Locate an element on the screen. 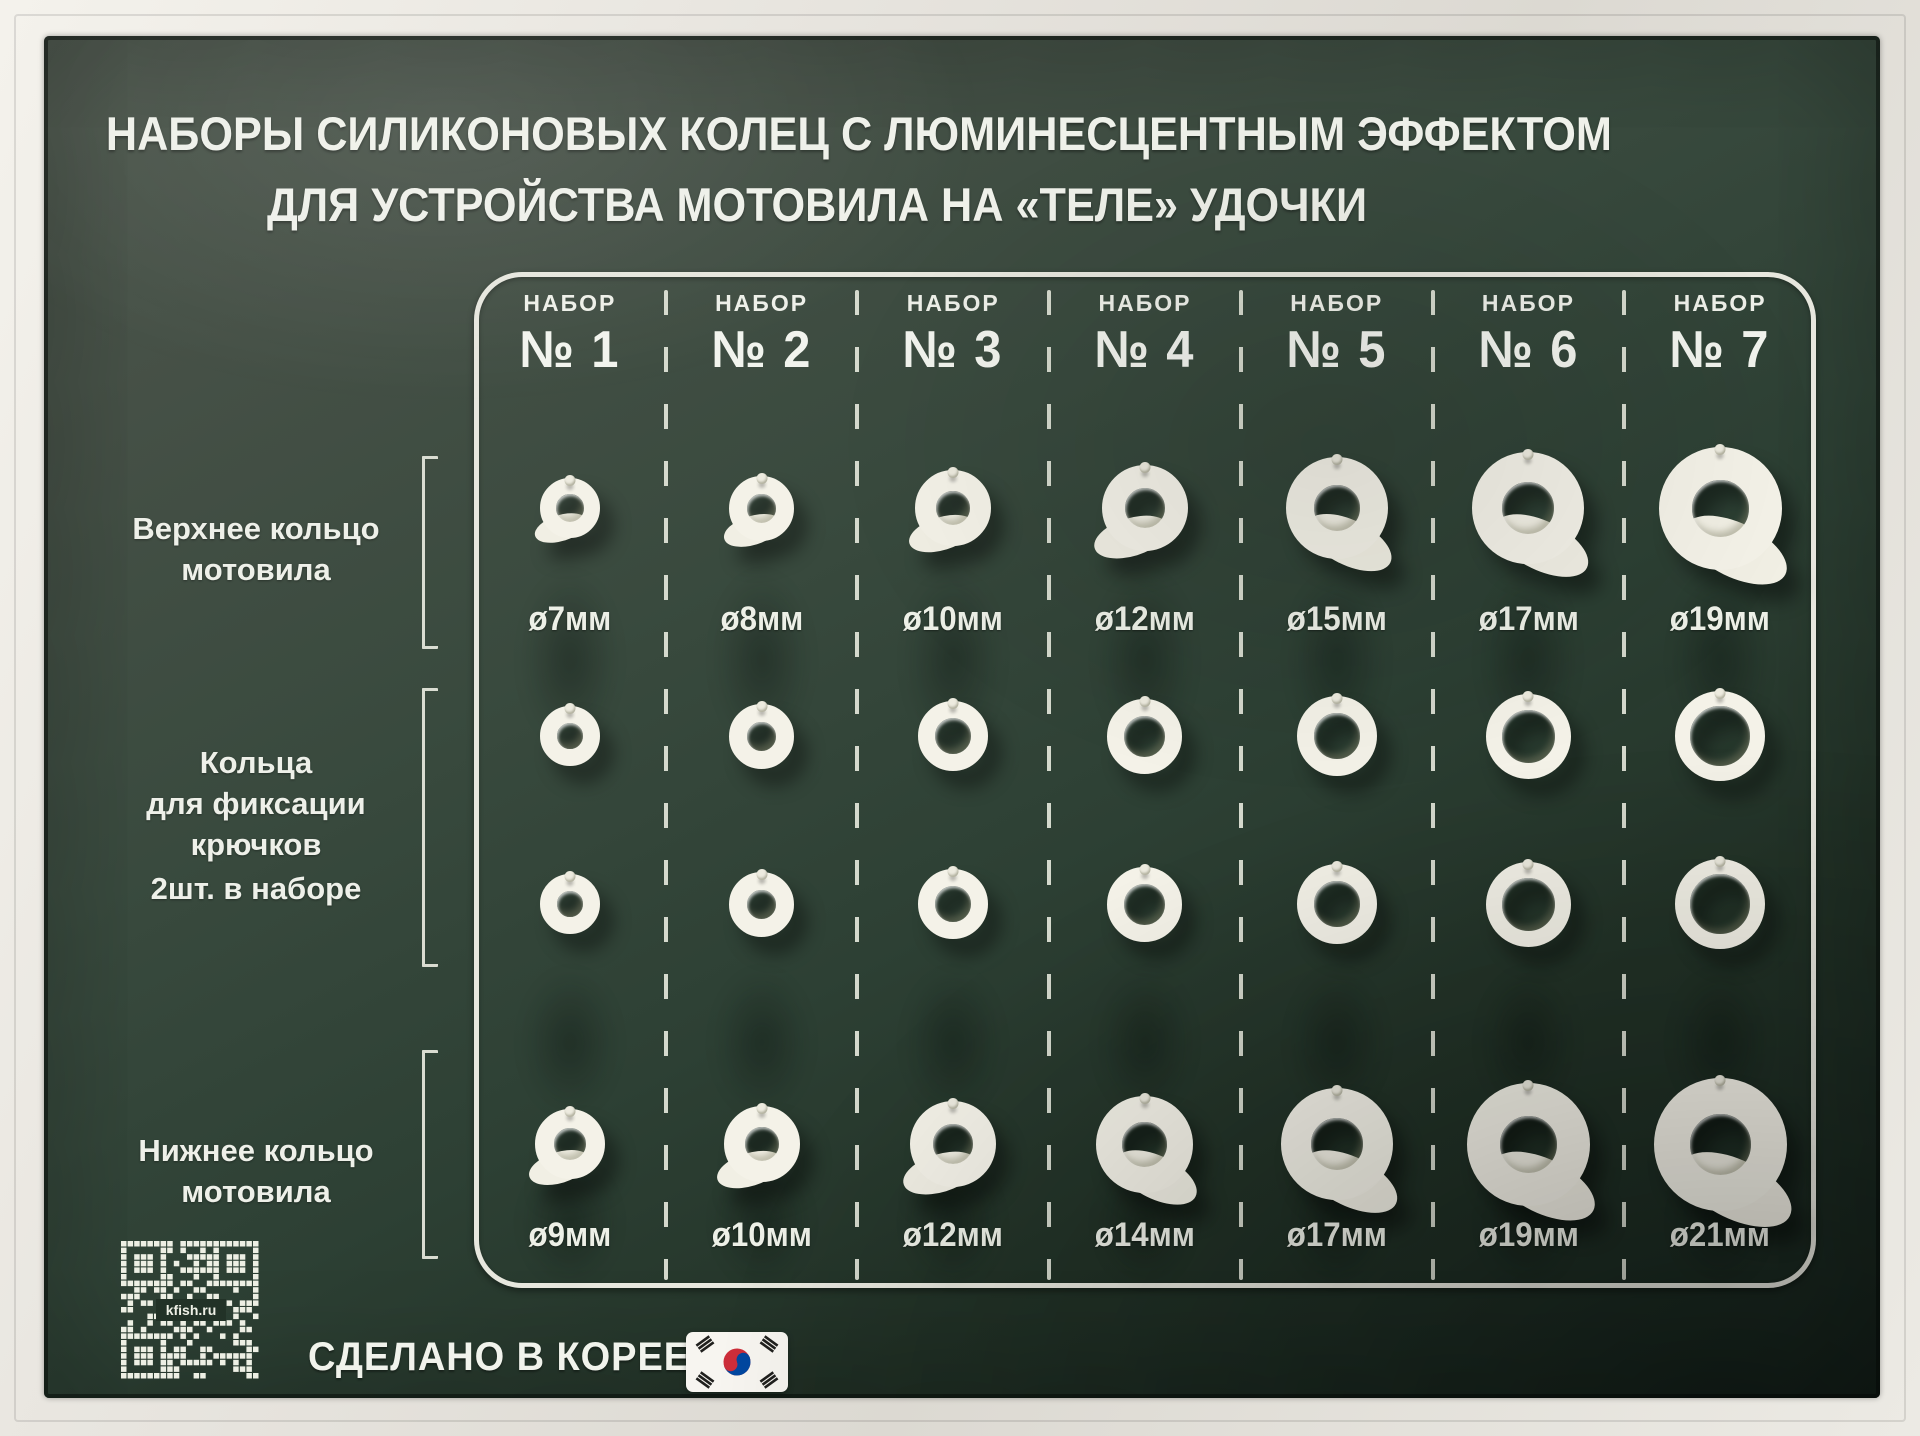 This screenshot has width=1920, height=1436. lower-ring-diameter-label: ø9мм is located at coordinates (570, 1235).